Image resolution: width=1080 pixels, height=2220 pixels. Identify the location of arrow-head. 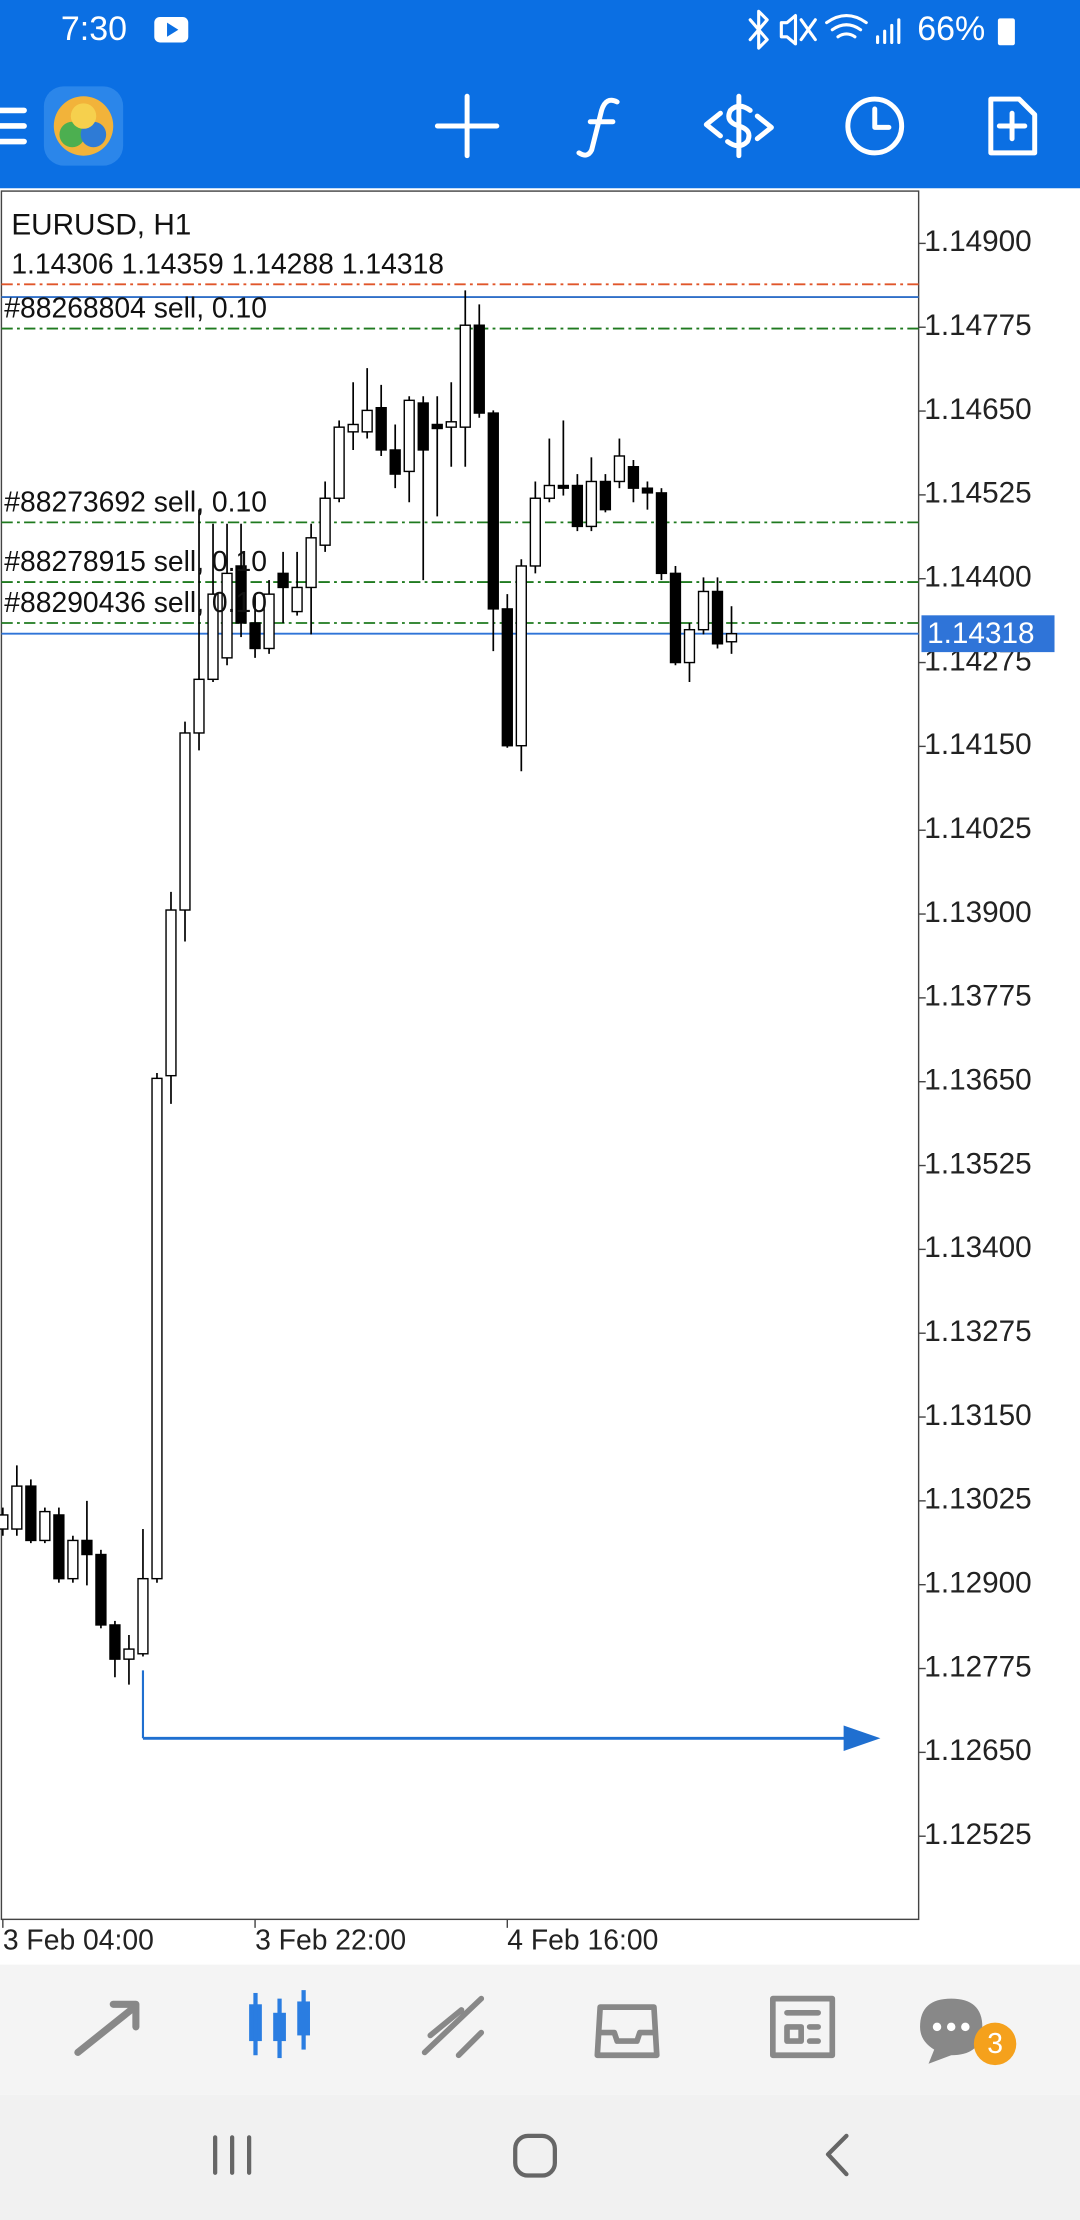
(862, 1738).